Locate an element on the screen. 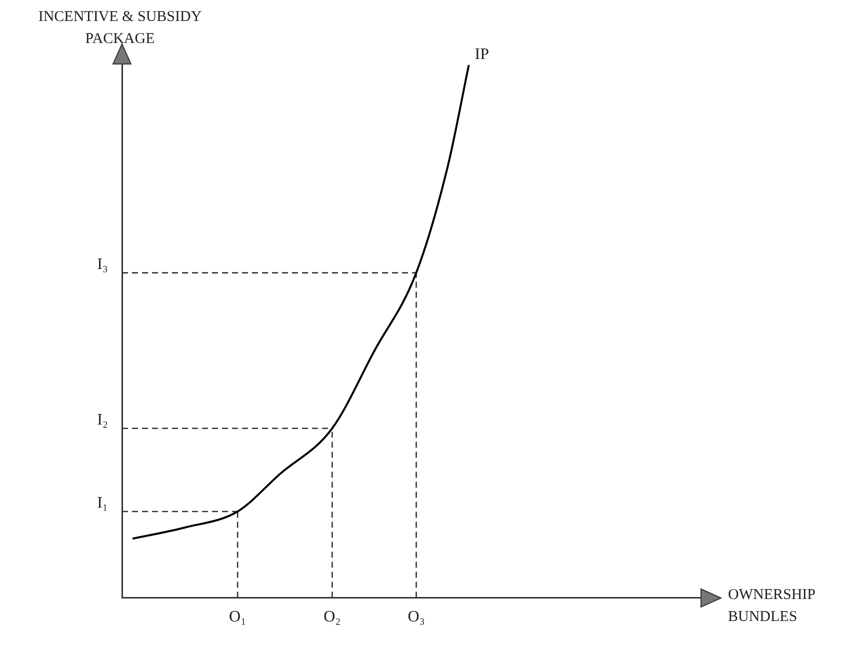 Image resolution: width=866 pixels, height=657 pixels. ref-line-label: I₂ is located at coordinates (102, 420).